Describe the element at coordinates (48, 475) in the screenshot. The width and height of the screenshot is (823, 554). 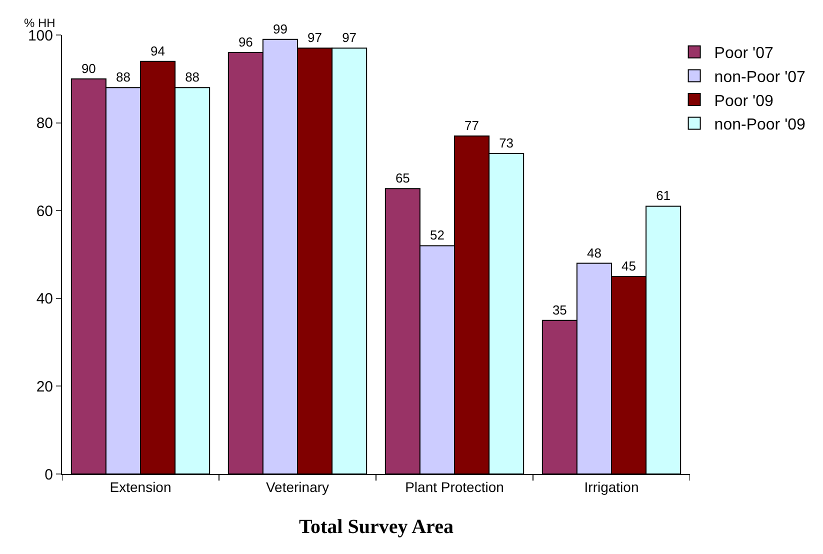
I see `y-tick-label: 0` at that location.